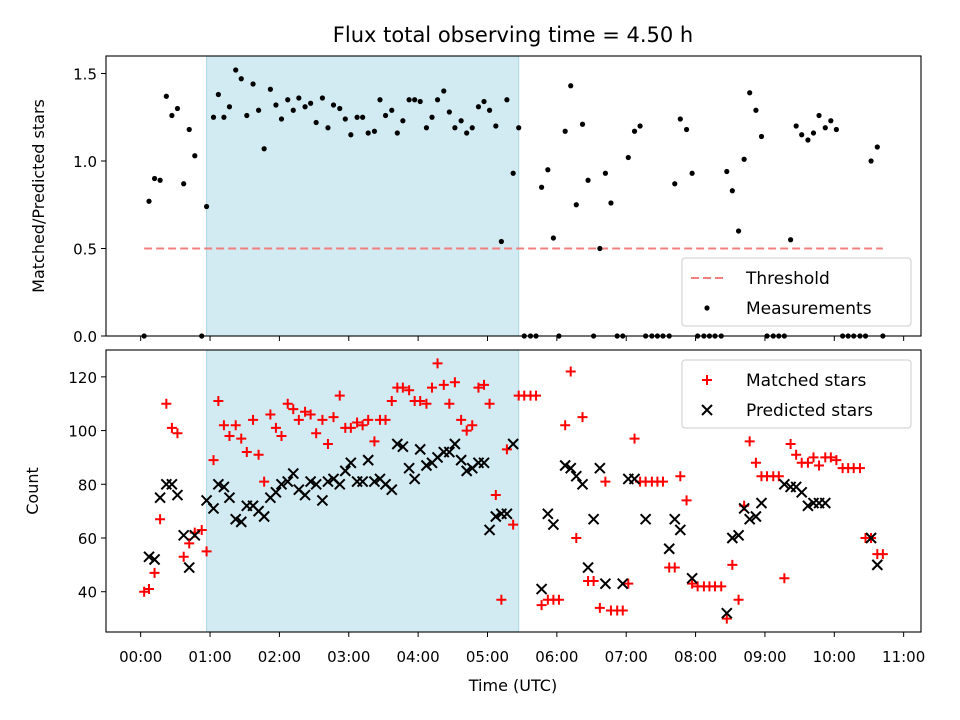 The width and height of the screenshot is (960, 720). What do you see at coordinates (809, 411) in the screenshot?
I see `legend-label: Predicted stars` at bounding box center [809, 411].